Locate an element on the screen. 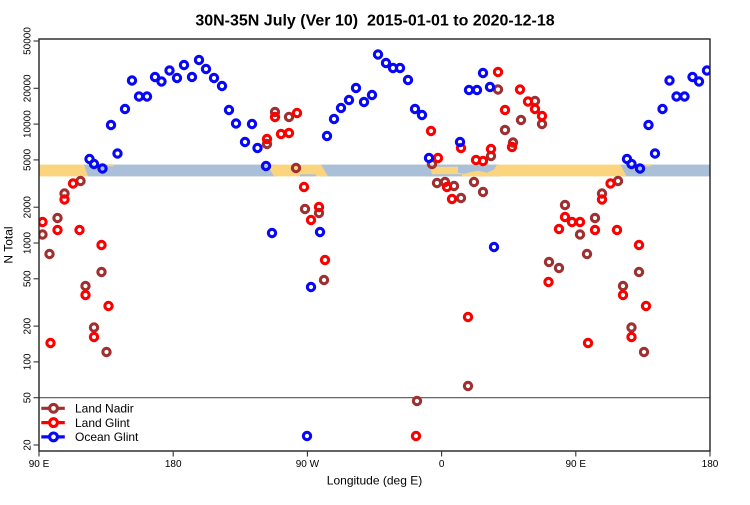 The height and width of the screenshot is (505, 750). svg-text: 100 is located at coordinates (28, 361).